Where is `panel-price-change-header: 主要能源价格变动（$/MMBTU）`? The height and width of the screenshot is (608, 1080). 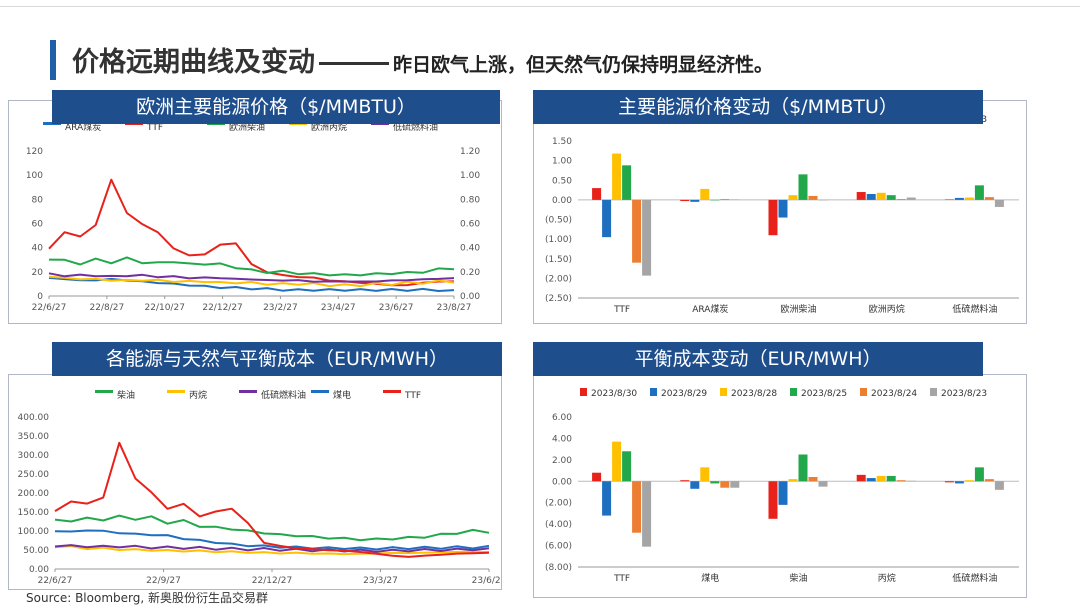 panel-price-change-header: 主要能源价格变动（$/MMBTU） is located at coordinates (758, 107).